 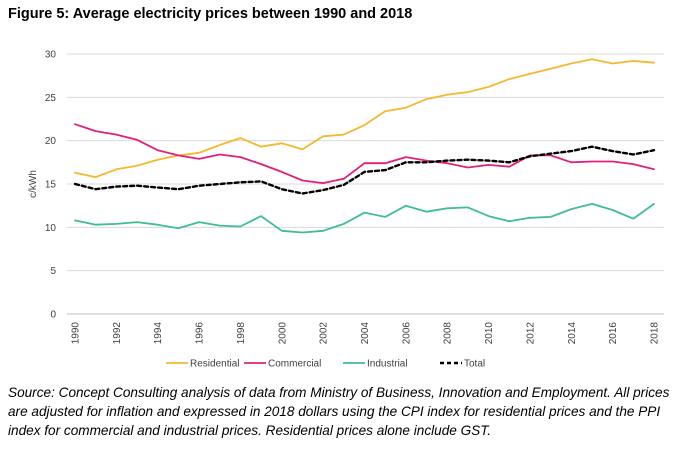 What do you see at coordinates (489, 333) in the screenshot?
I see `x-tick-label: 2010` at bounding box center [489, 333].